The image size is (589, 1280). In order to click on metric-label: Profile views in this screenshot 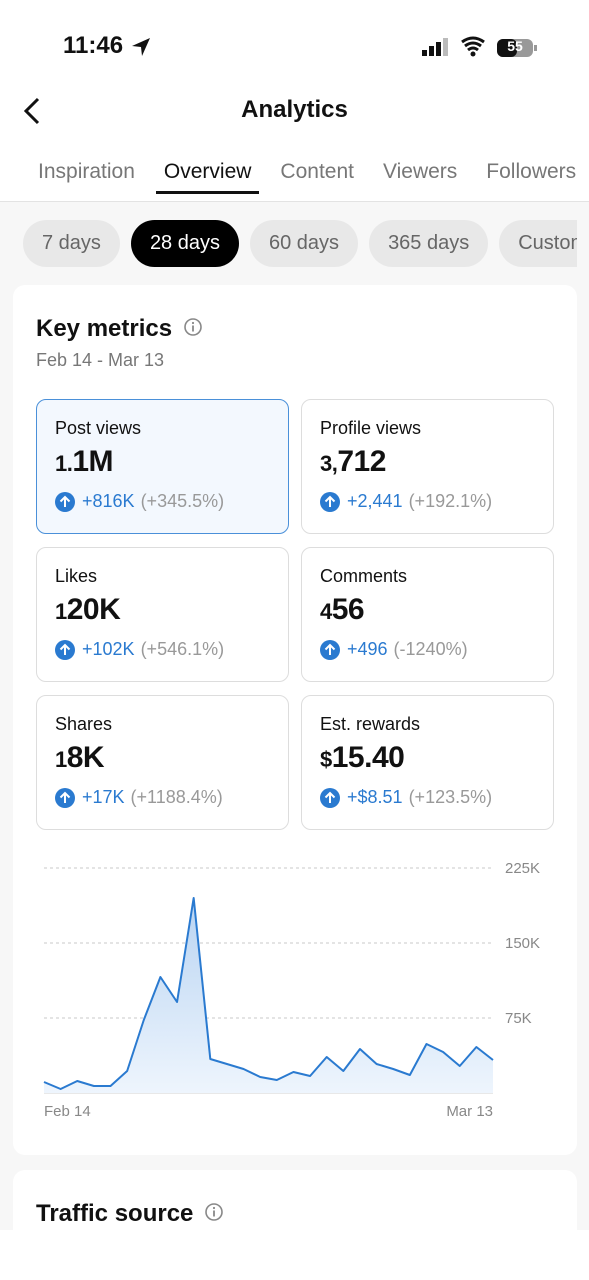, I will do `click(371, 428)`.